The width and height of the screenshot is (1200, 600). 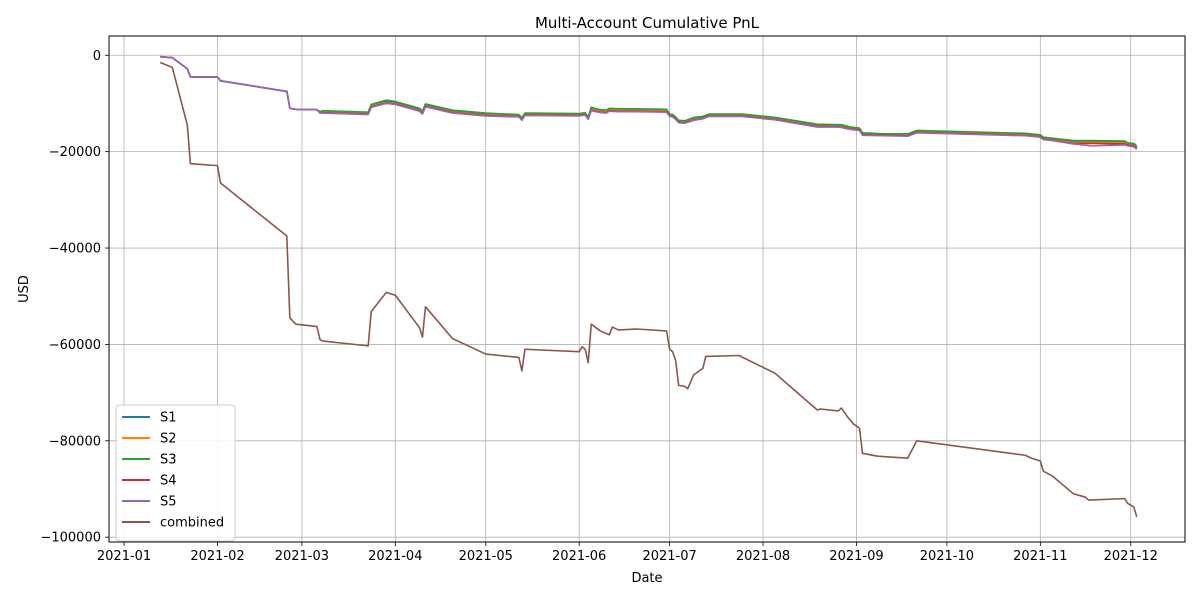 I want to click on legend-label-S5: S5, so click(x=168, y=502).